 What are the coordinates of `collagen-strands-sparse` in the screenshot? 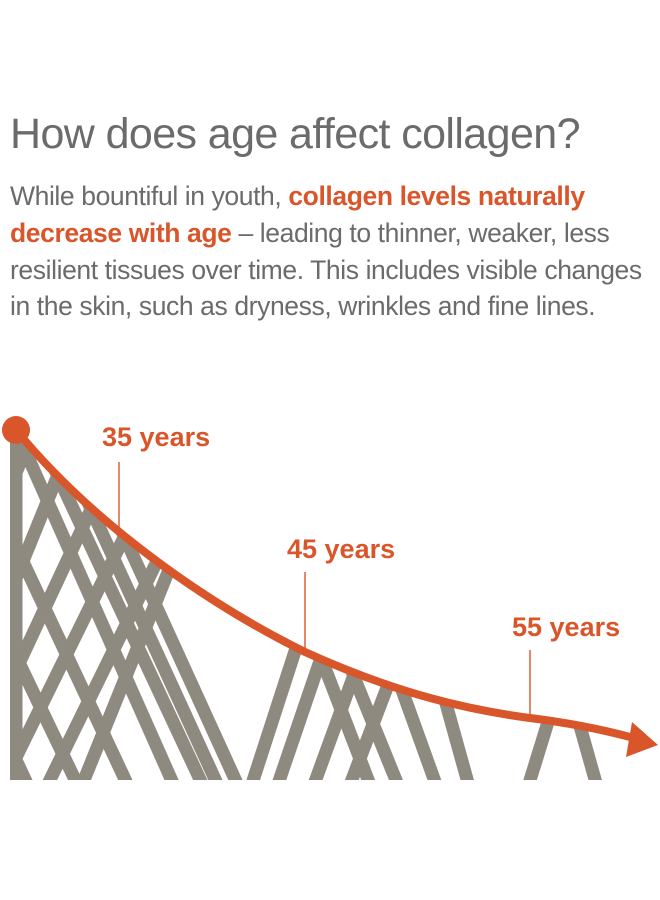 It's located at (562, 750).